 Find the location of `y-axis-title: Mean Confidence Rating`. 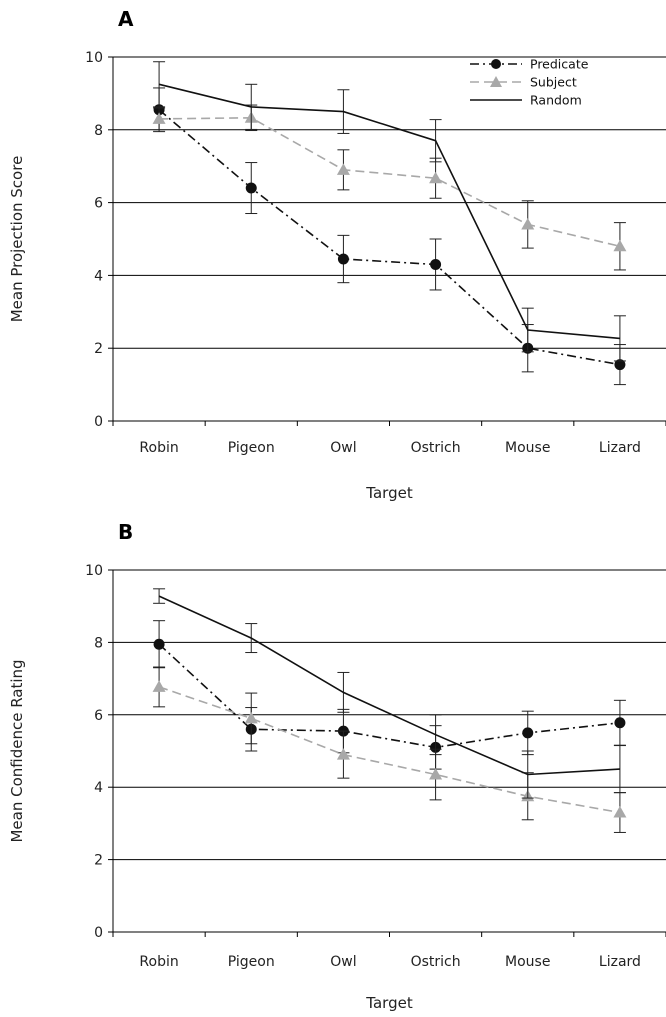

y-axis-title: Mean Confidence Rating is located at coordinates (17, 750).